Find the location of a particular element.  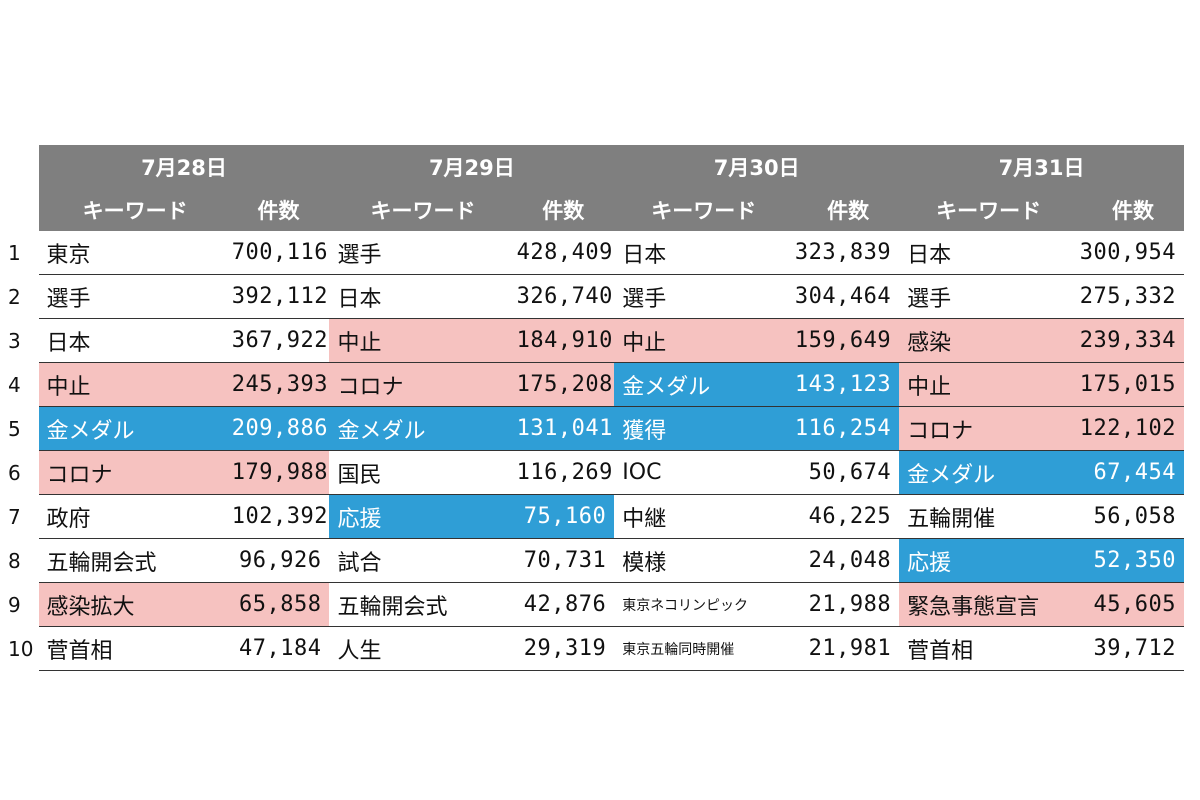

count-cell: 304,464 is located at coordinates (846, 296).